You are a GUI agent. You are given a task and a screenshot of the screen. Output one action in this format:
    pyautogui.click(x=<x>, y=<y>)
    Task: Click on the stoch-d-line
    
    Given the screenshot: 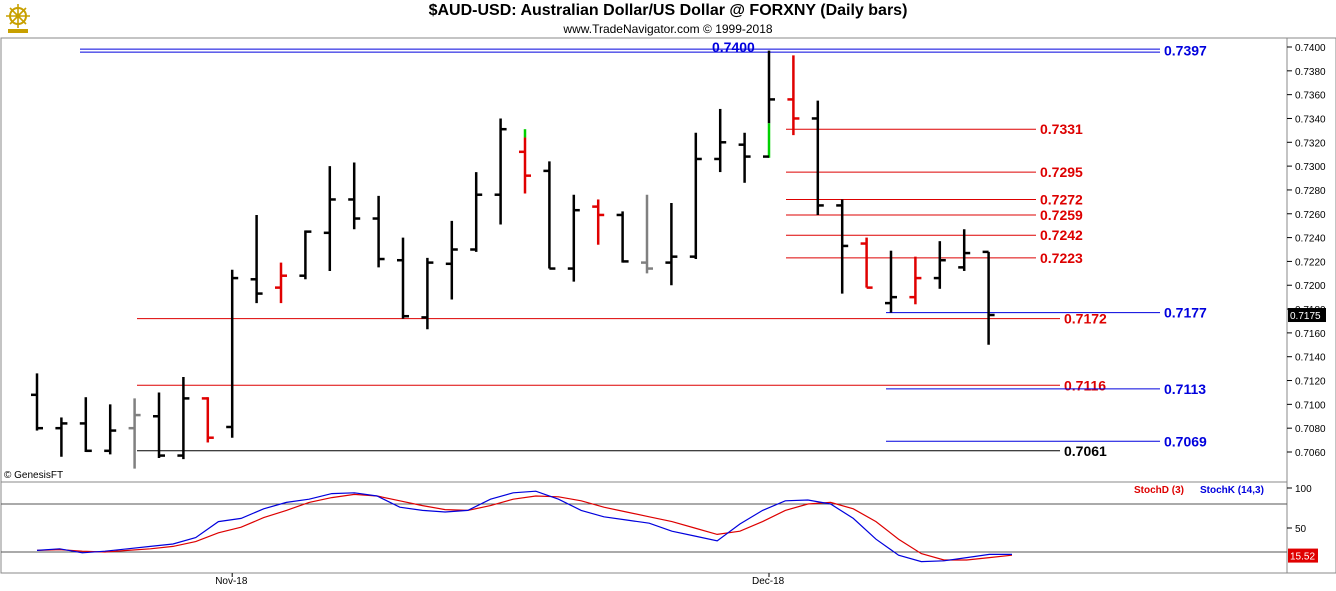 What is the action you would take?
    pyautogui.click(x=524, y=527)
    